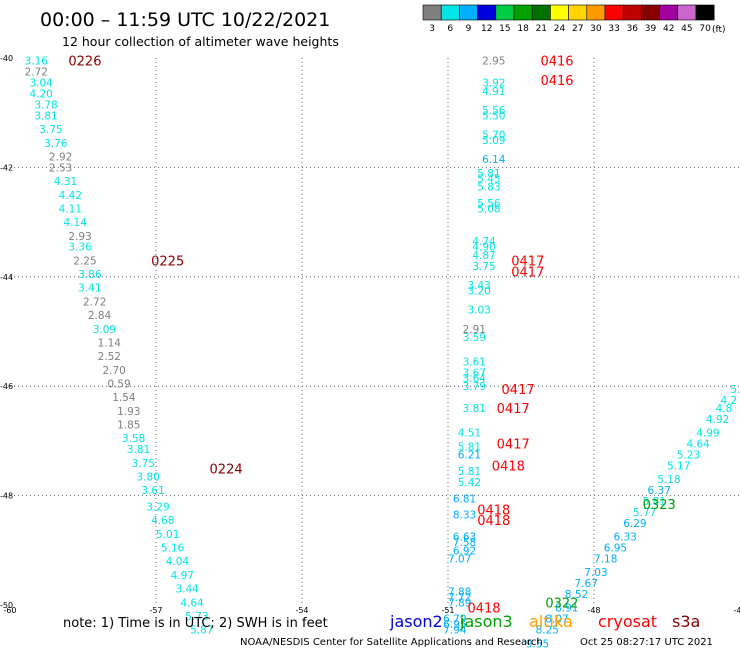 This screenshot has width=740, height=650. Describe the element at coordinates (717, 420) in the screenshot. I see `data-point-label: 4.92` at that location.